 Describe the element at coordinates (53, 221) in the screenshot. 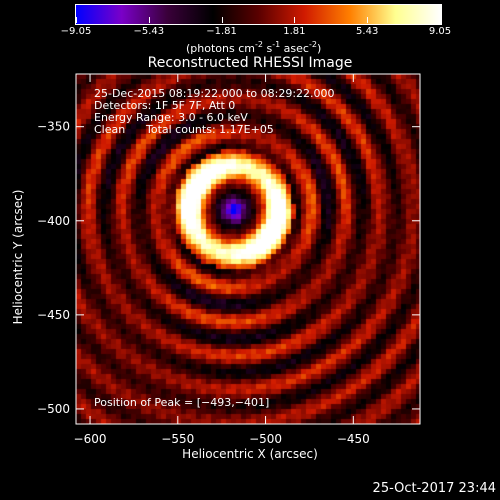

I see `y-tick-label: −400` at that location.